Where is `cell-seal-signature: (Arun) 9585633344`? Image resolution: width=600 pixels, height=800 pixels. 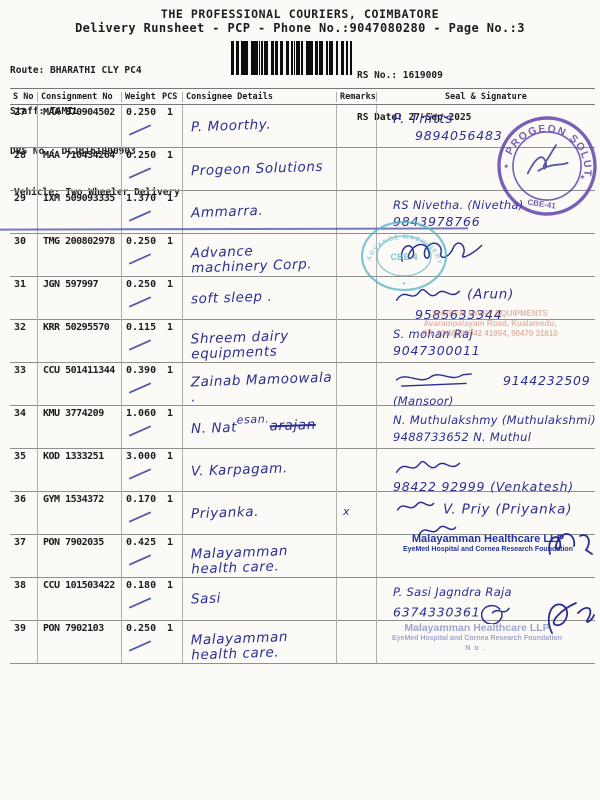 cell-seal-signature: (Arun) 9585633344 is located at coordinates (486, 300).